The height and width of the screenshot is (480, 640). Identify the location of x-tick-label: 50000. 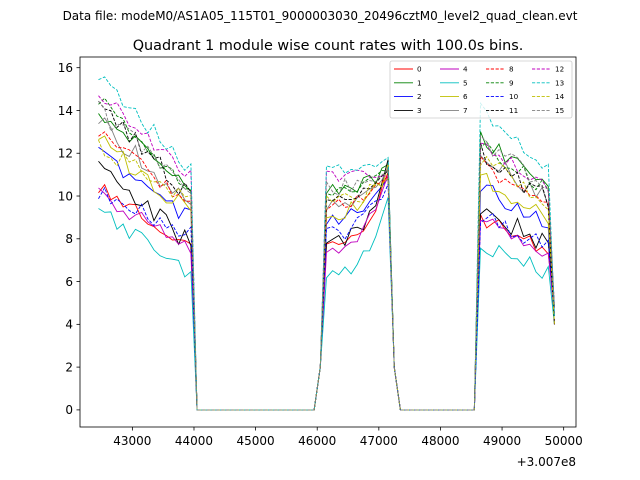
(564, 441).